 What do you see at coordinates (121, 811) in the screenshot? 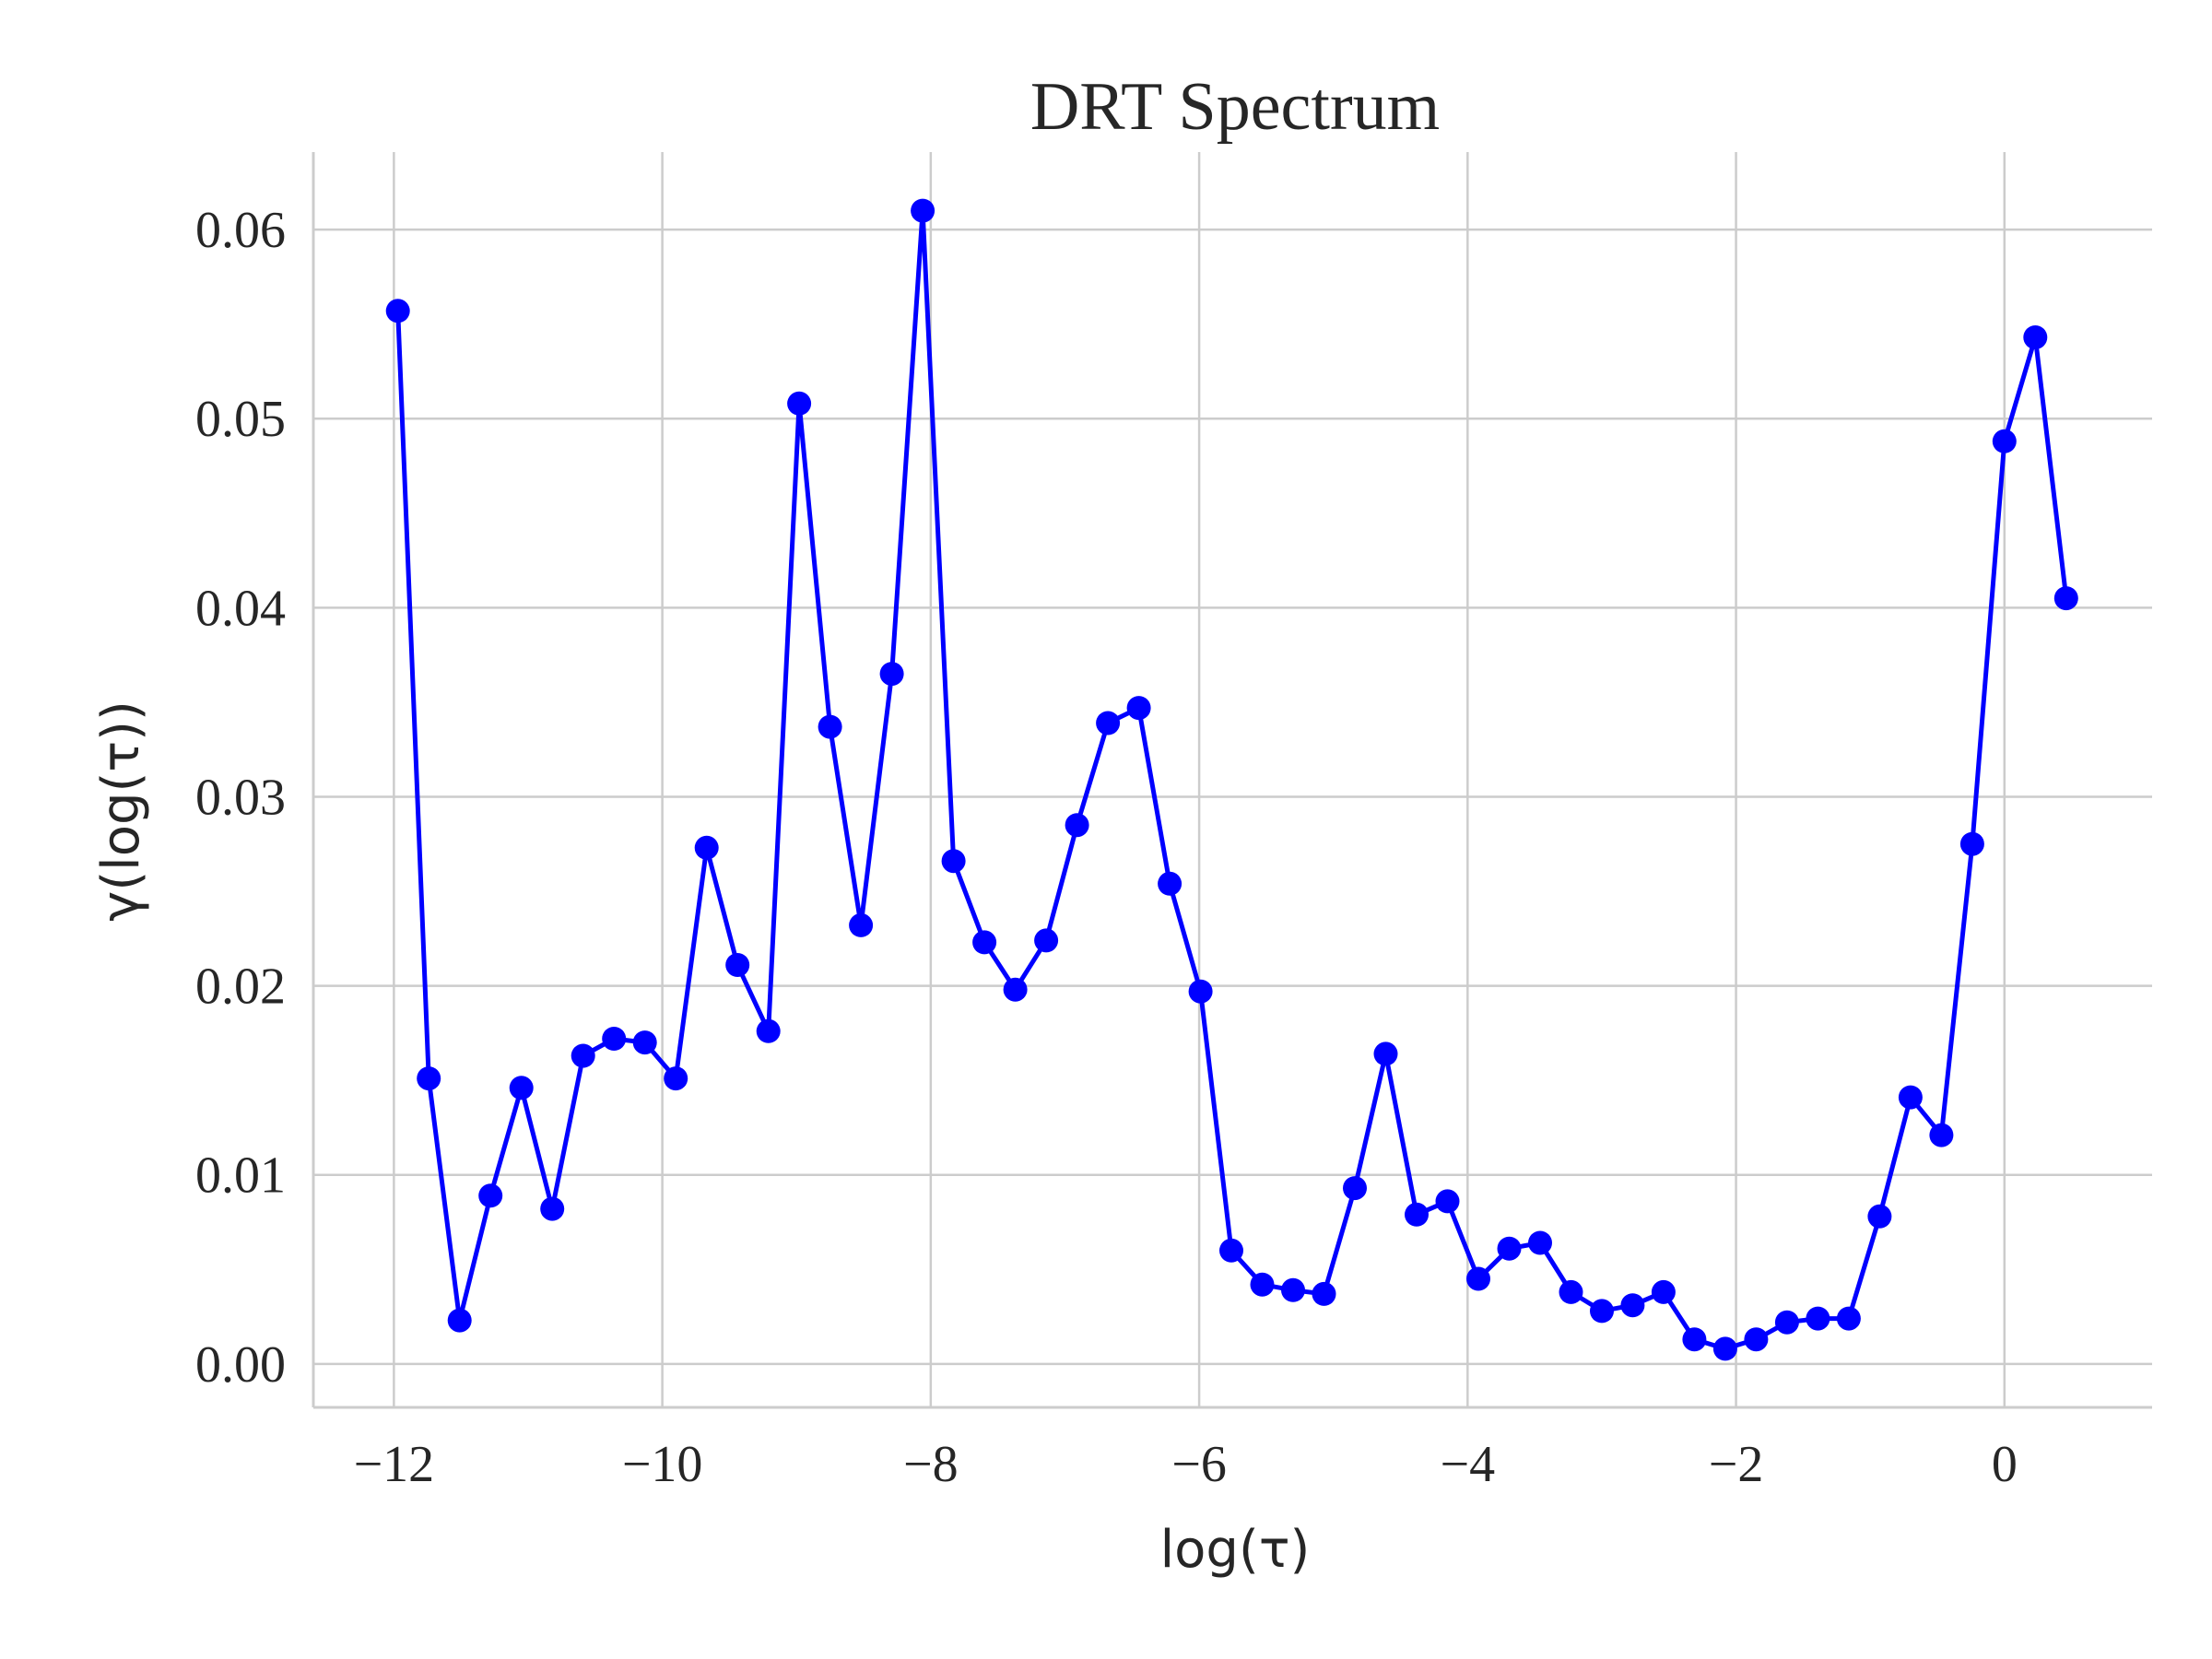
I see `y-axis-label: γ(log(τ))` at bounding box center [121, 811].